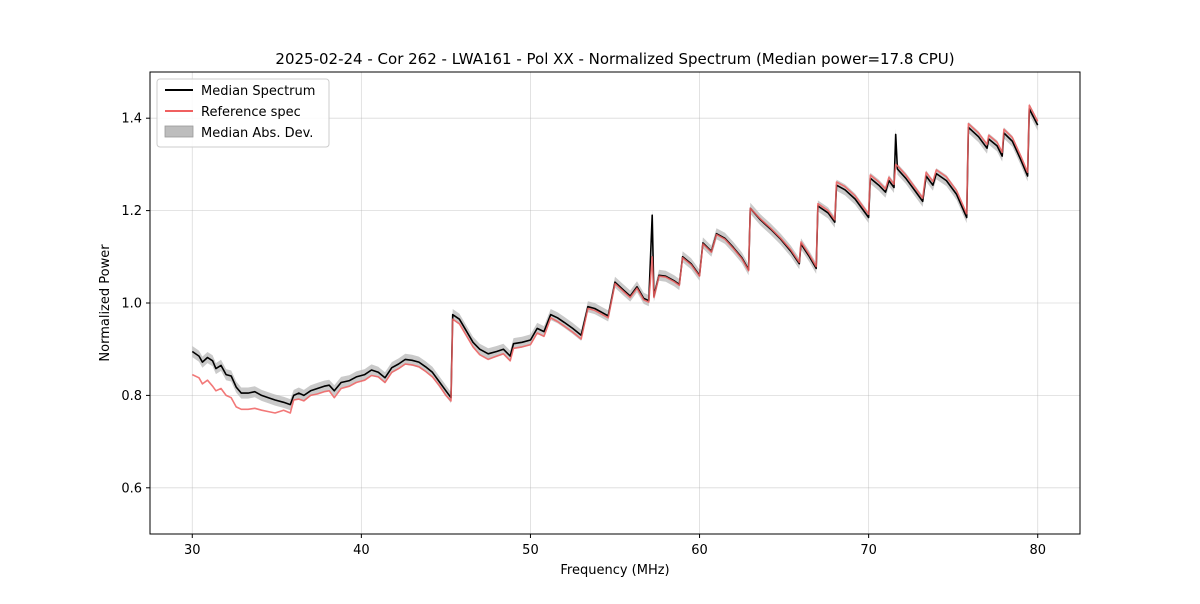  I want to click on y-tick-label: 1.4, so click(131, 119).